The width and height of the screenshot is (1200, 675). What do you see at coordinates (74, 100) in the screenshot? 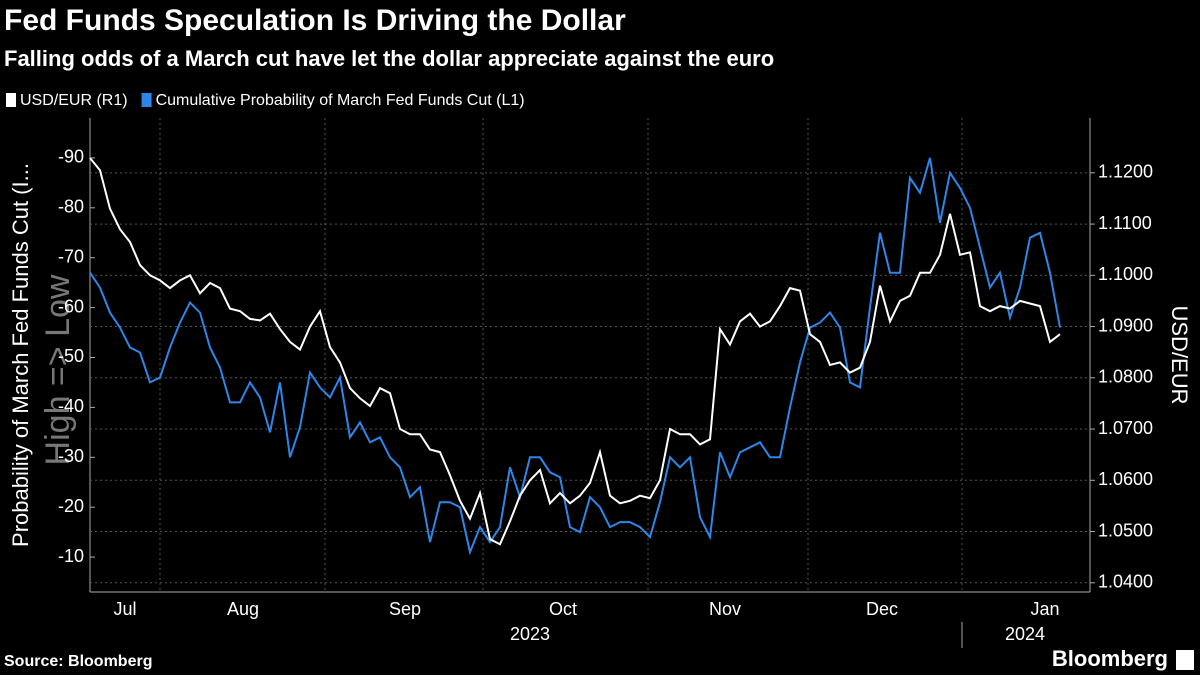
I see `legend-label: USD/EUR (R1)` at bounding box center [74, 100].